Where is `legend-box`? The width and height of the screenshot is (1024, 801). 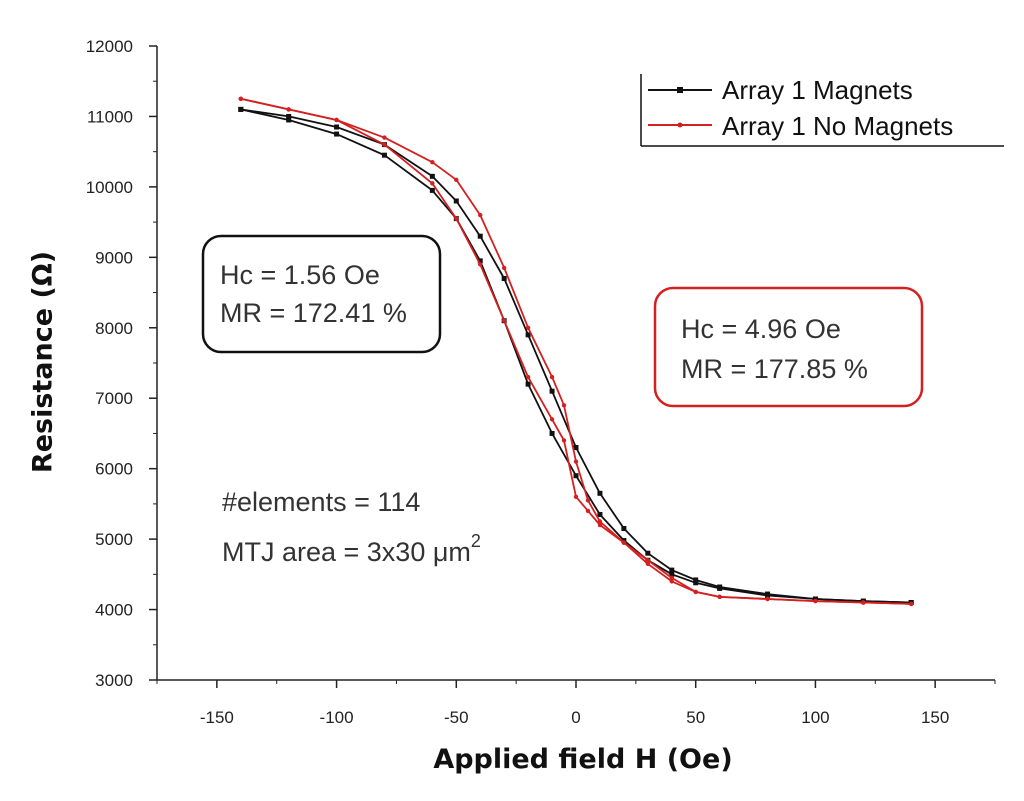 legend-box is located at coordinates (822, 110).